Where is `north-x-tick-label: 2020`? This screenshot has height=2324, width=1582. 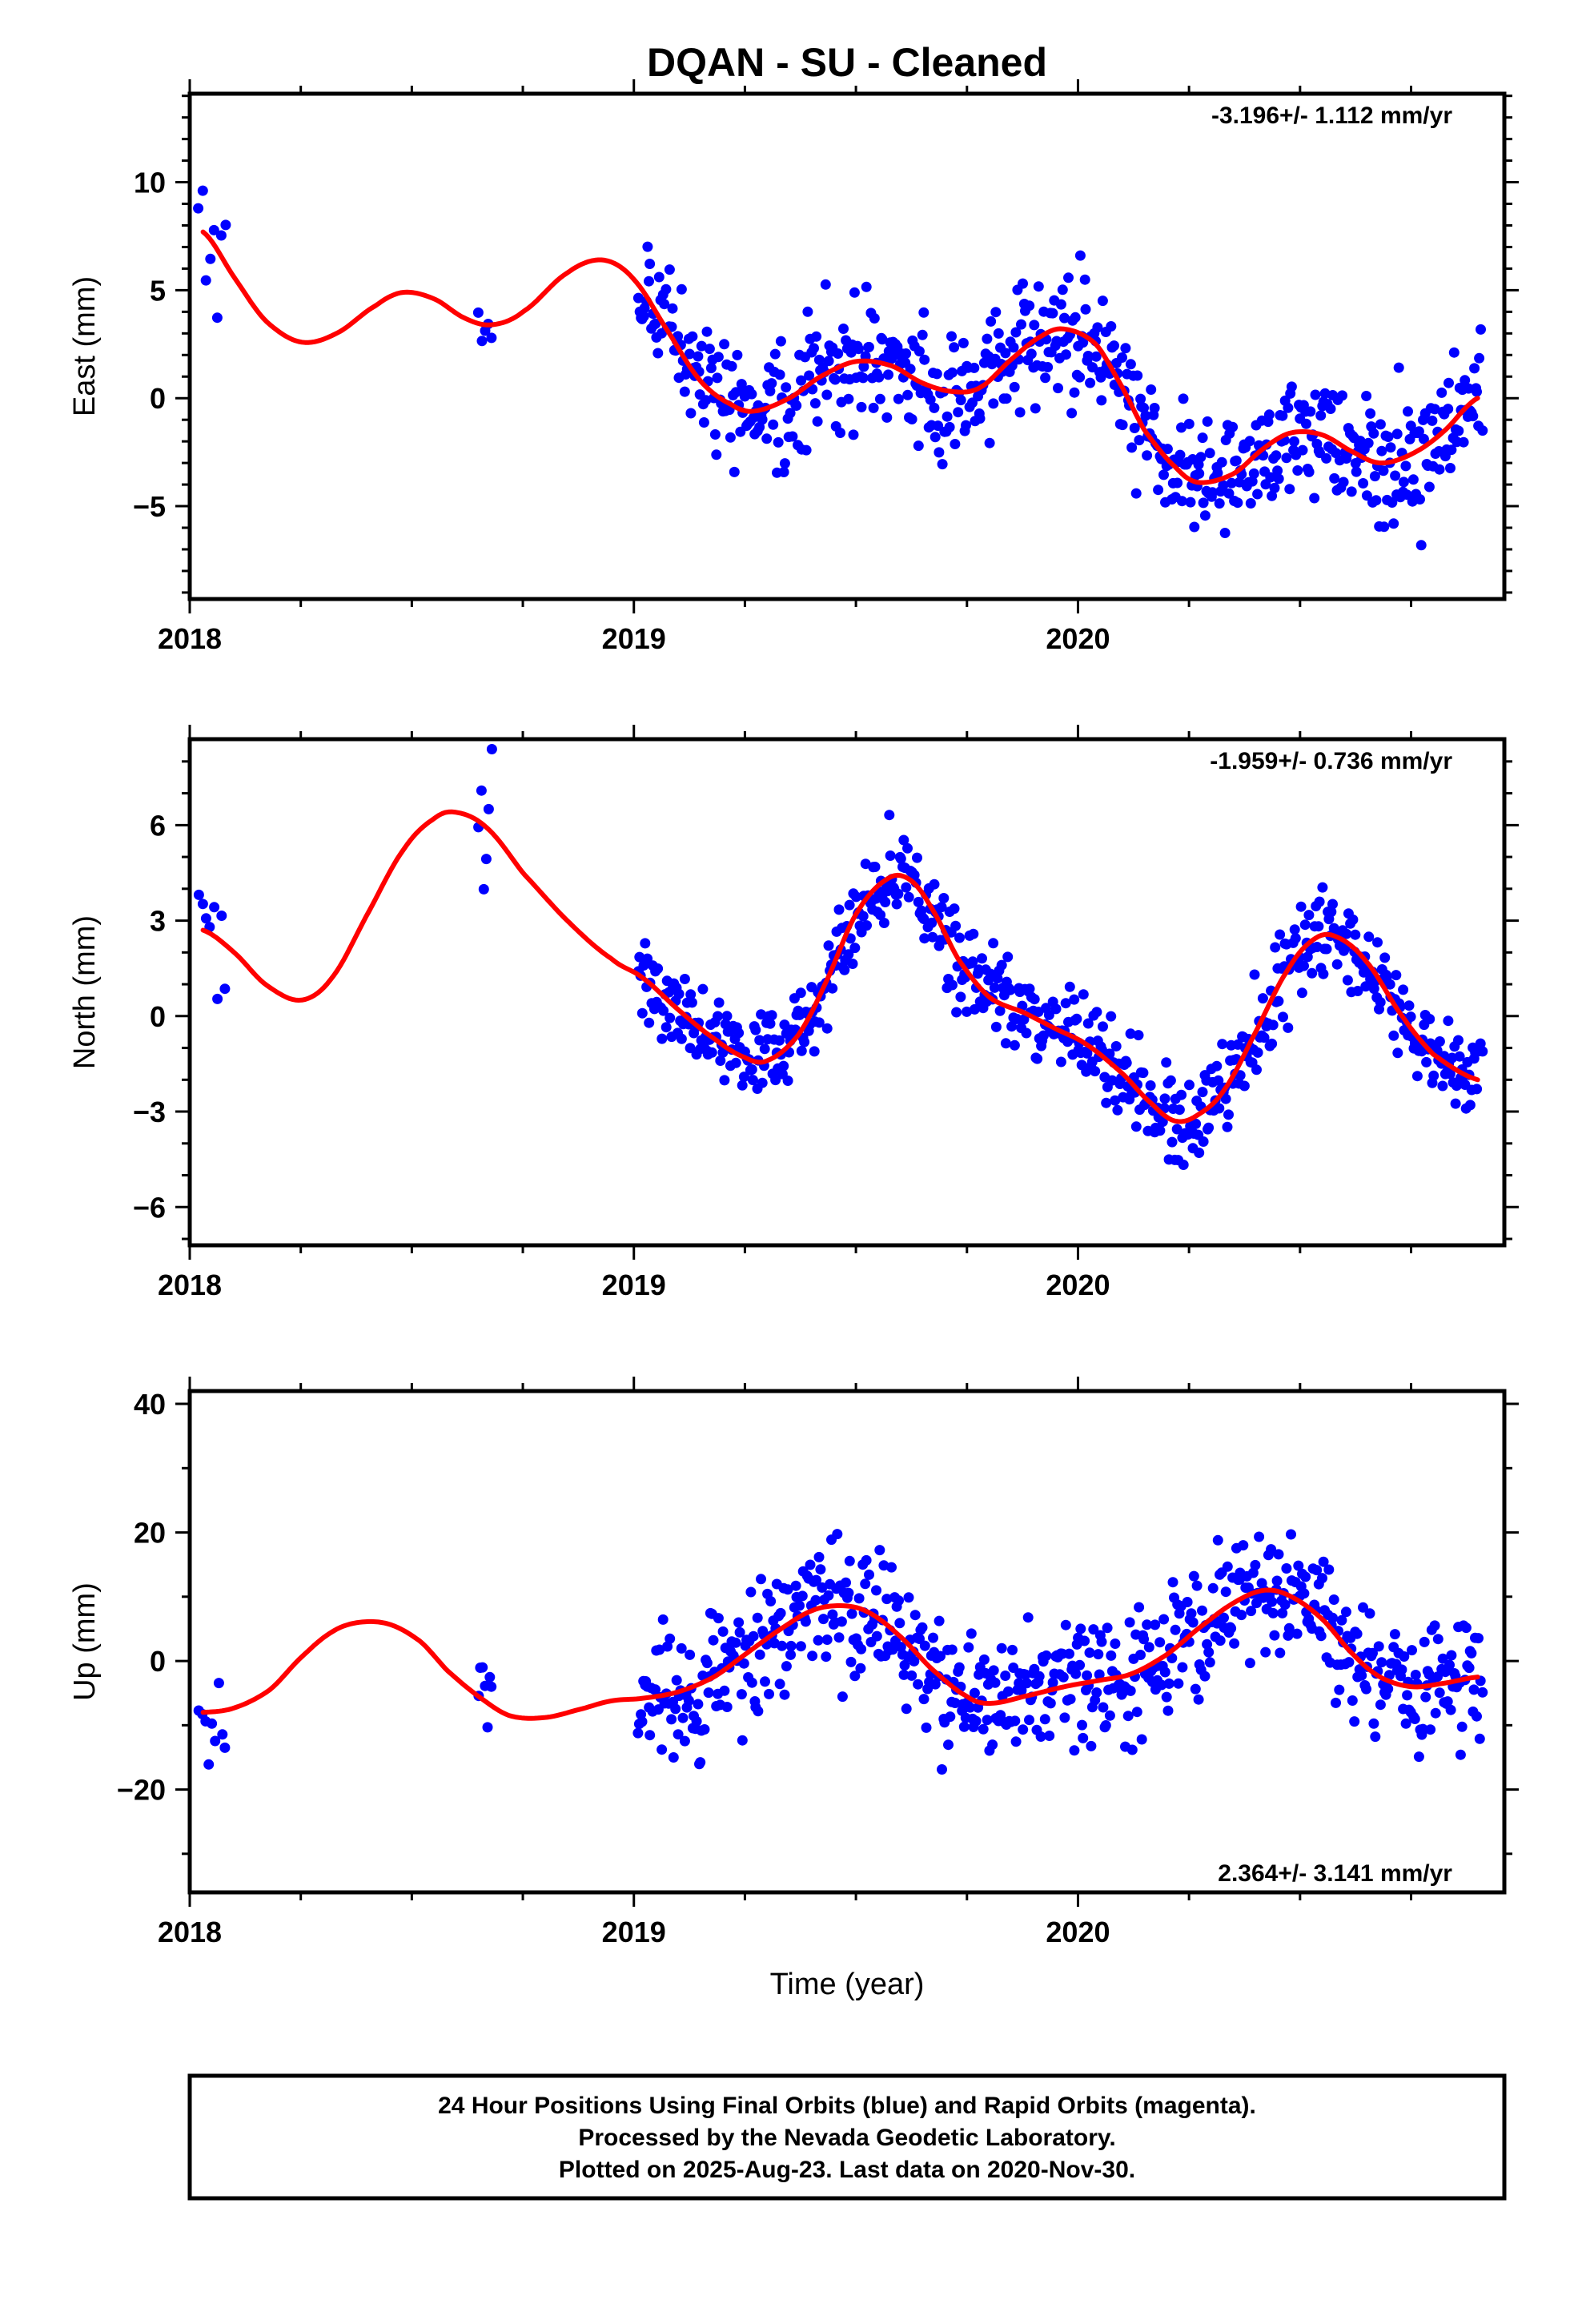 north-x-tick-label: 2020 is located at coordinates (1078, 1285).